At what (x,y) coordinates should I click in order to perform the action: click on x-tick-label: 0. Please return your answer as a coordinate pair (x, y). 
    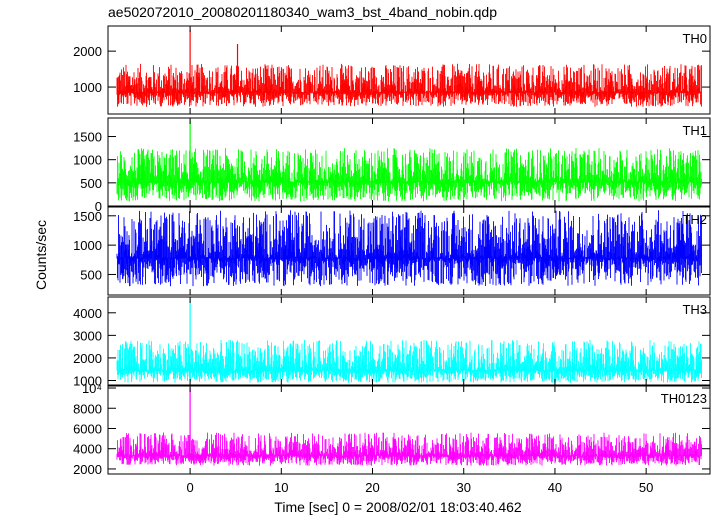
    Looking at the image, I should click on (189, 487).